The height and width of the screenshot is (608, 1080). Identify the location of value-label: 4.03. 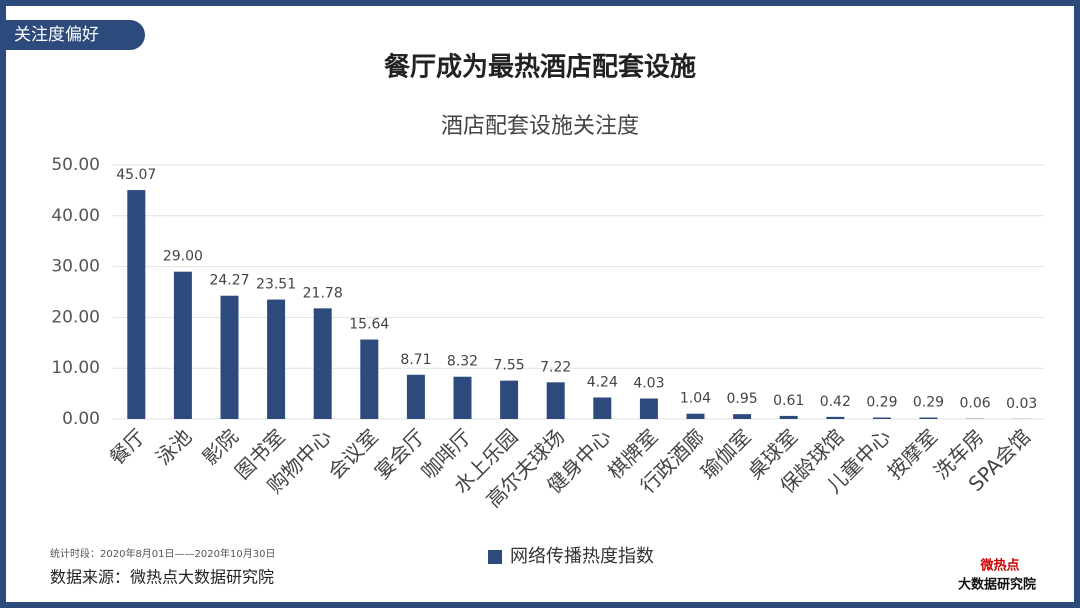
(648, 384).